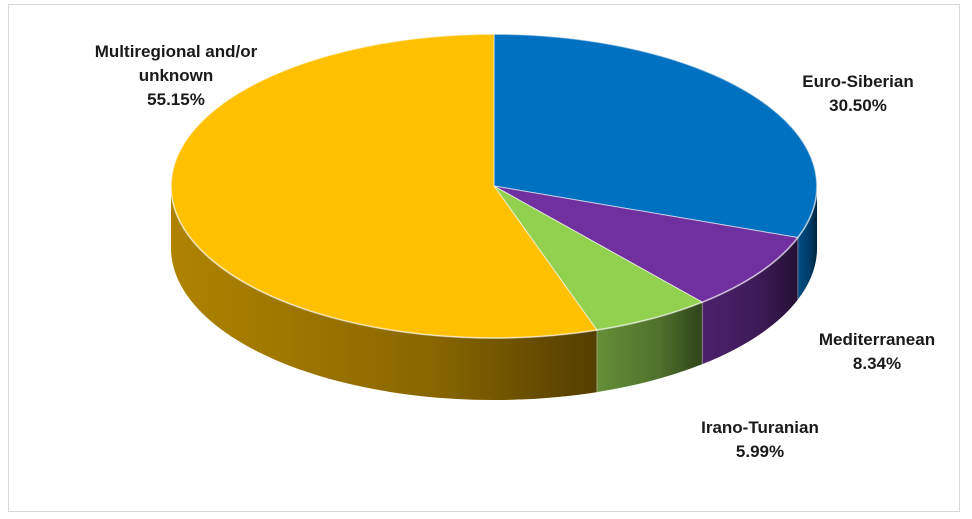 Image resolution: width=972 pixels, height=519 pixels. Describe the element at coordinates (857, 93) in the screenshot. I see `data-label-0: Euro-Siberian 30.50%` at that location.